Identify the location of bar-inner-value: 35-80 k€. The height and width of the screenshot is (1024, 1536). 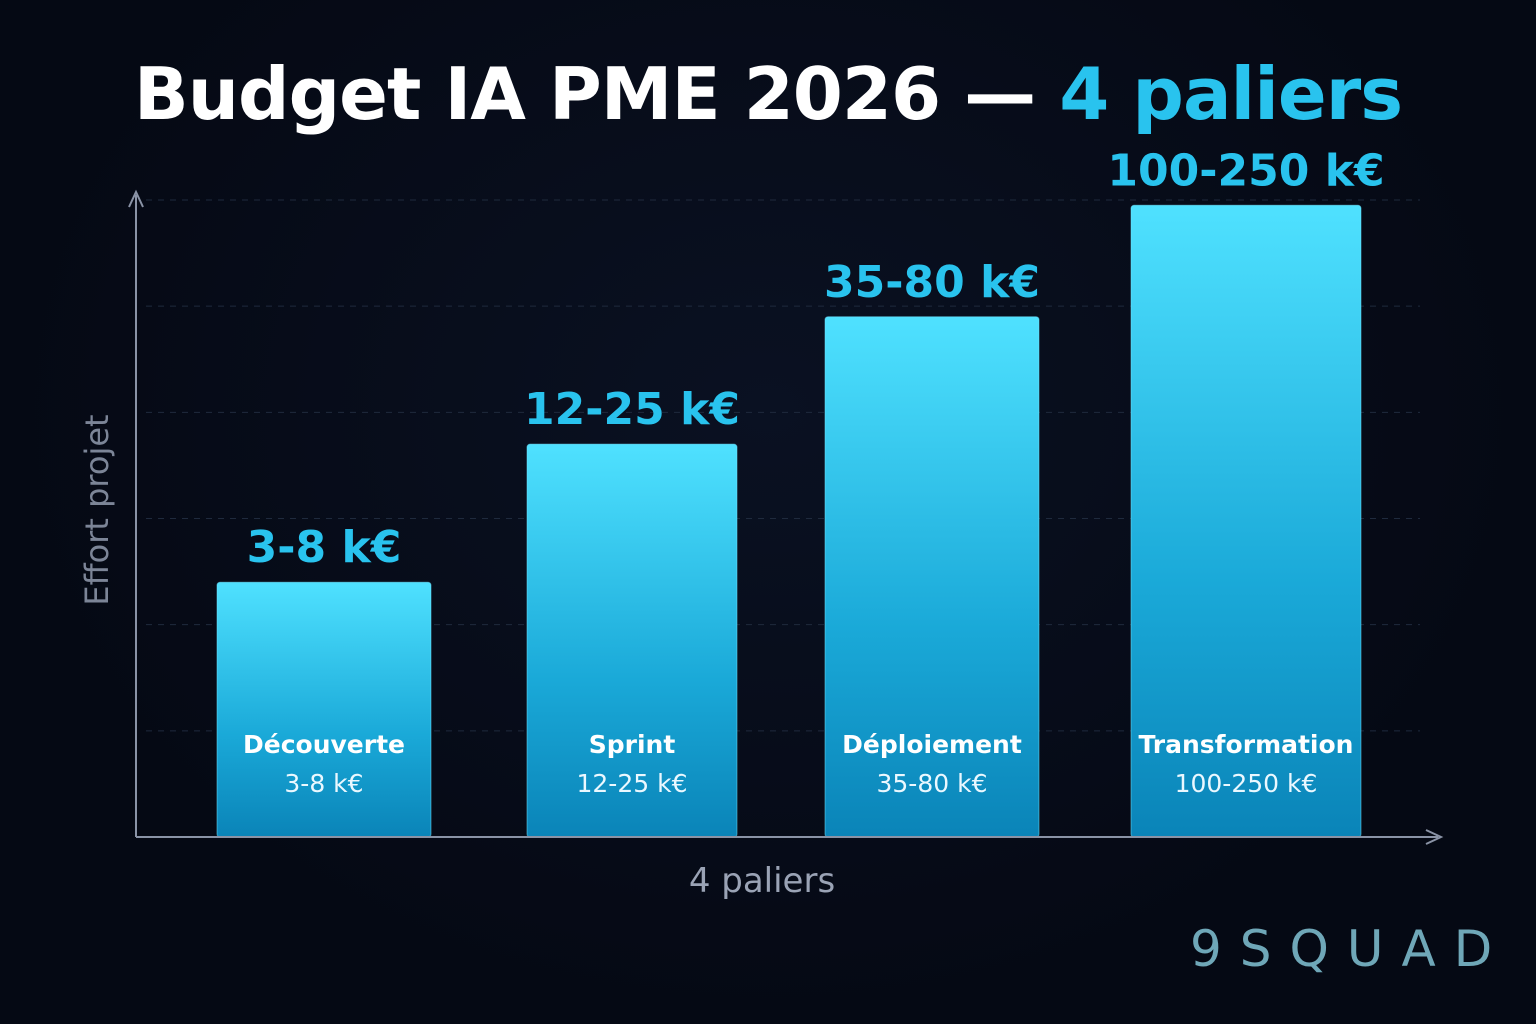
(932, 783).